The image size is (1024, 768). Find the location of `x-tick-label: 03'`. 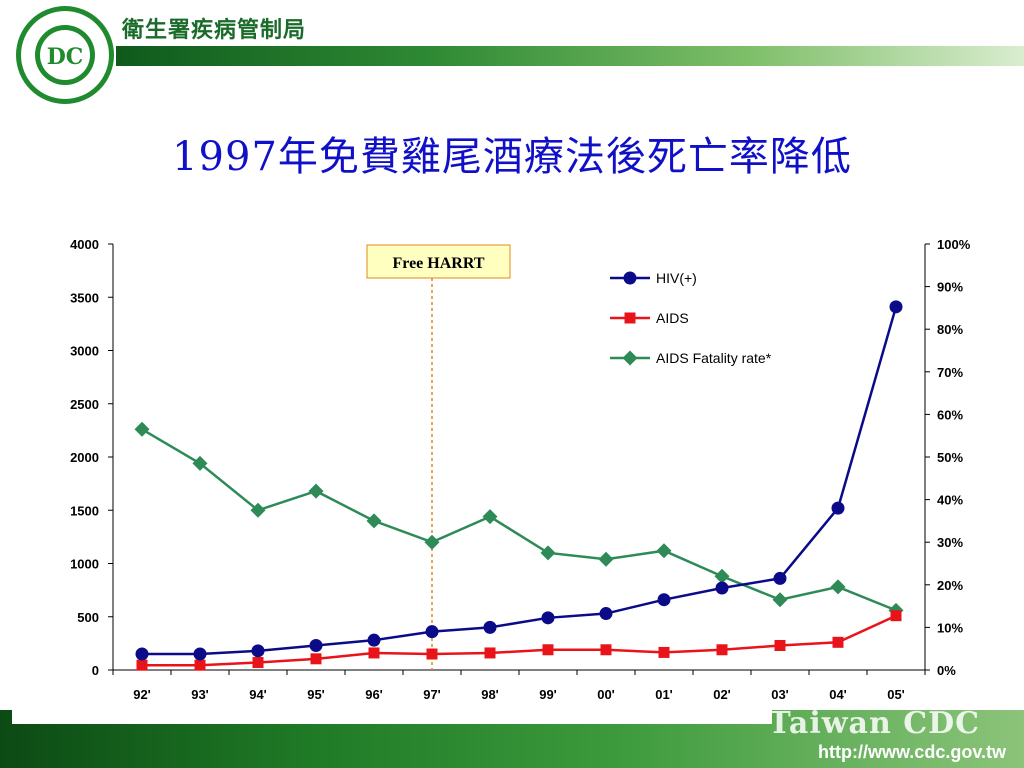

x-tick-label: 03' is located at coordinates (780, 694).